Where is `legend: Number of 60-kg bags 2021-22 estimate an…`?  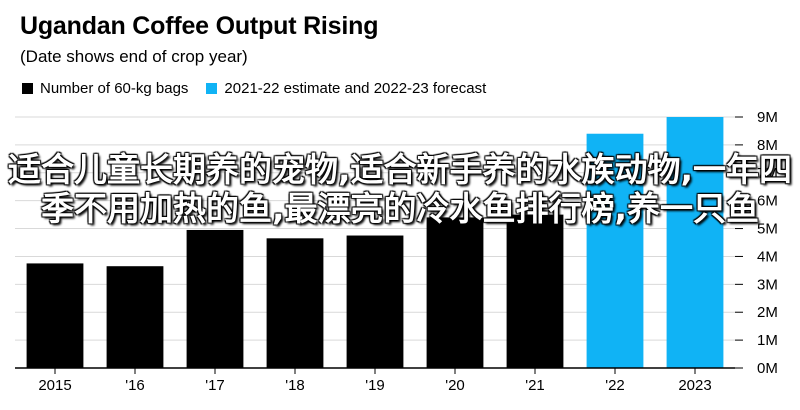
legend: Number of 60-kg bags 2021-22 estimate an… is located at coordinates (263, 88).